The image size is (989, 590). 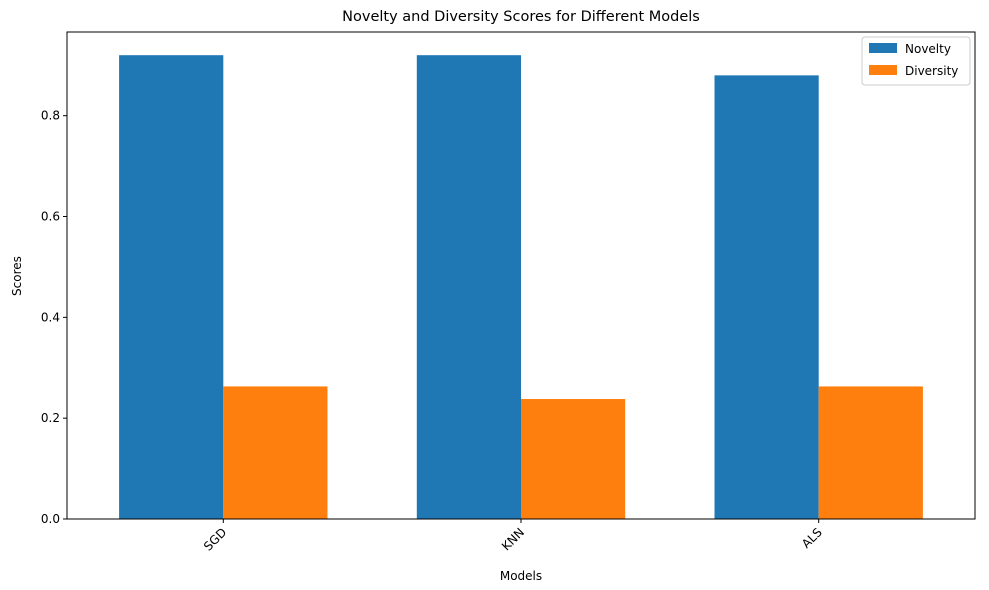 I want to click on y-axis: 0.0 0.2 0.4 0.6 0.8, so click(x=54, y=317).